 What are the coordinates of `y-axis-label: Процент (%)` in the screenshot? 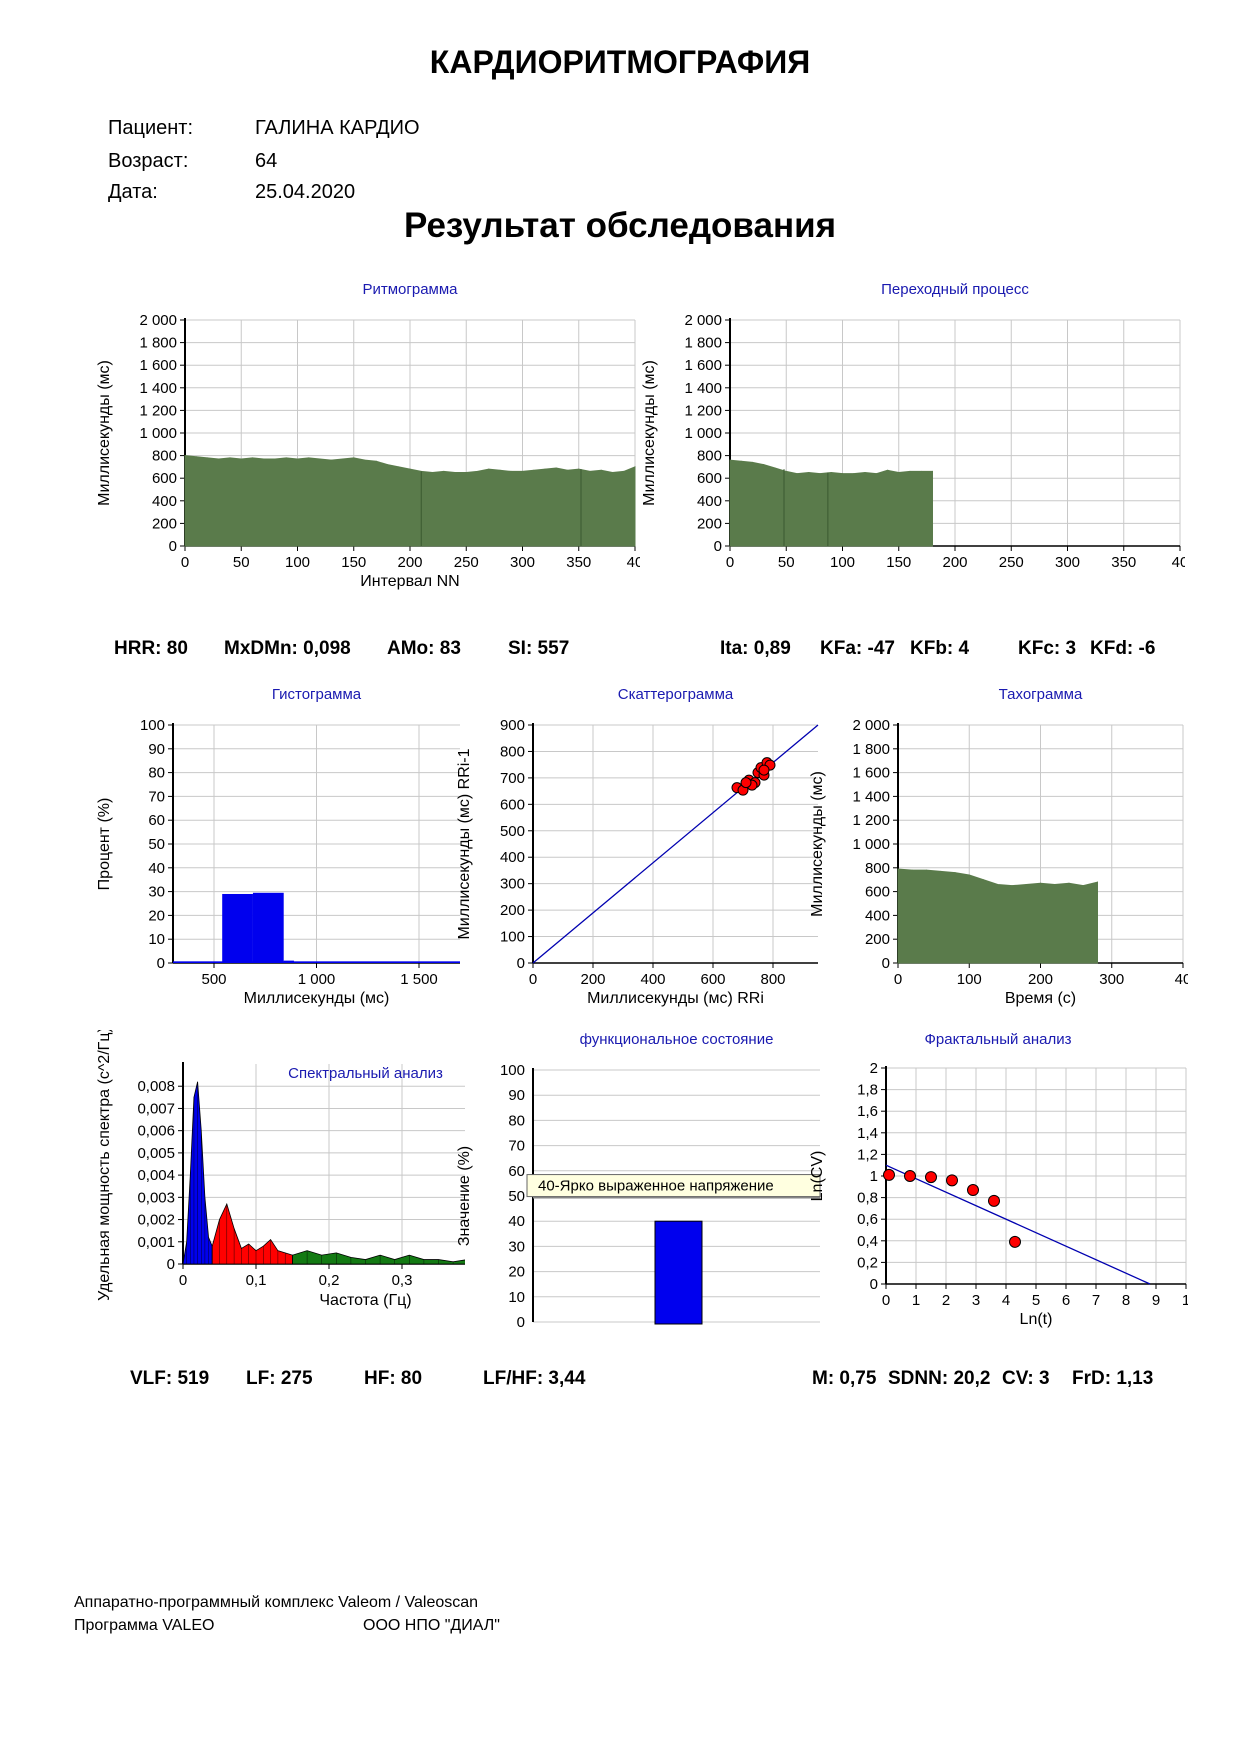 It's located at (104, 844).